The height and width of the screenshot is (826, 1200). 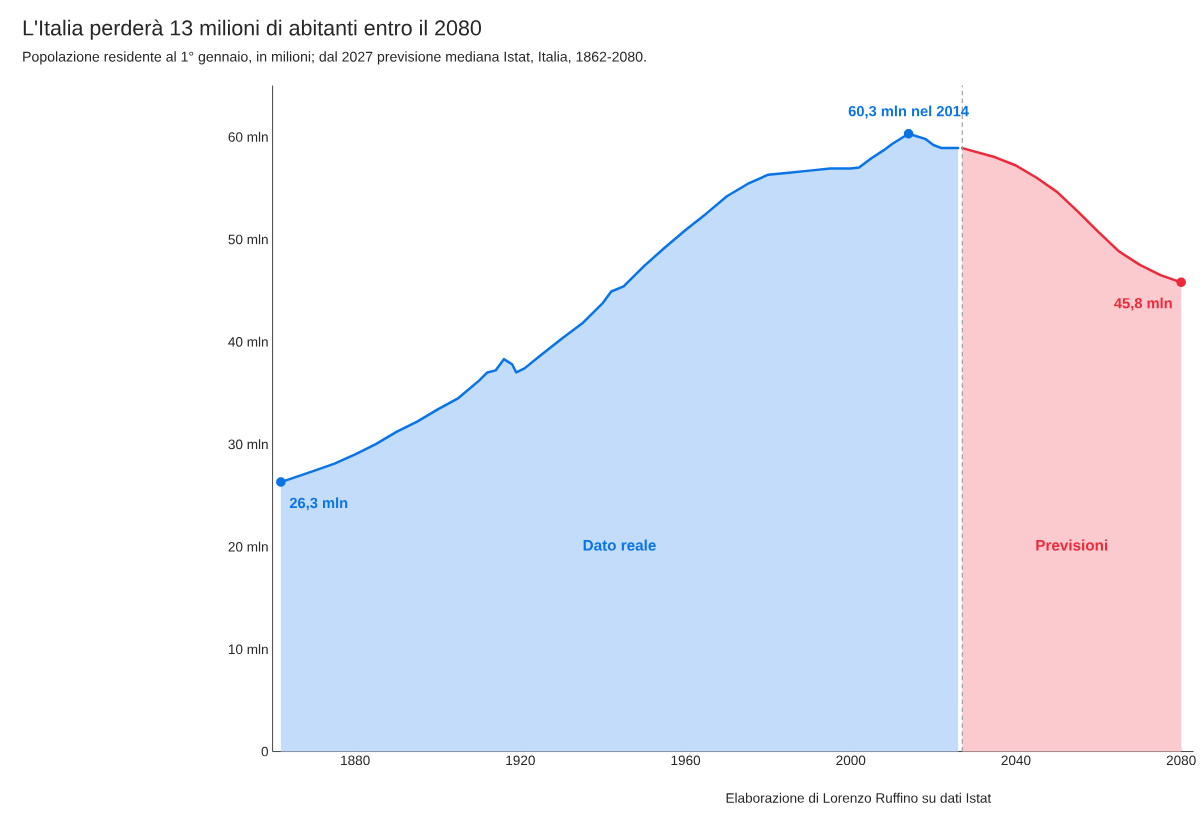 What do you see at coordinates (248, 239) in the screenshot?
I see `y-tick-label: 50 mln` at bounding box center [248, 239].